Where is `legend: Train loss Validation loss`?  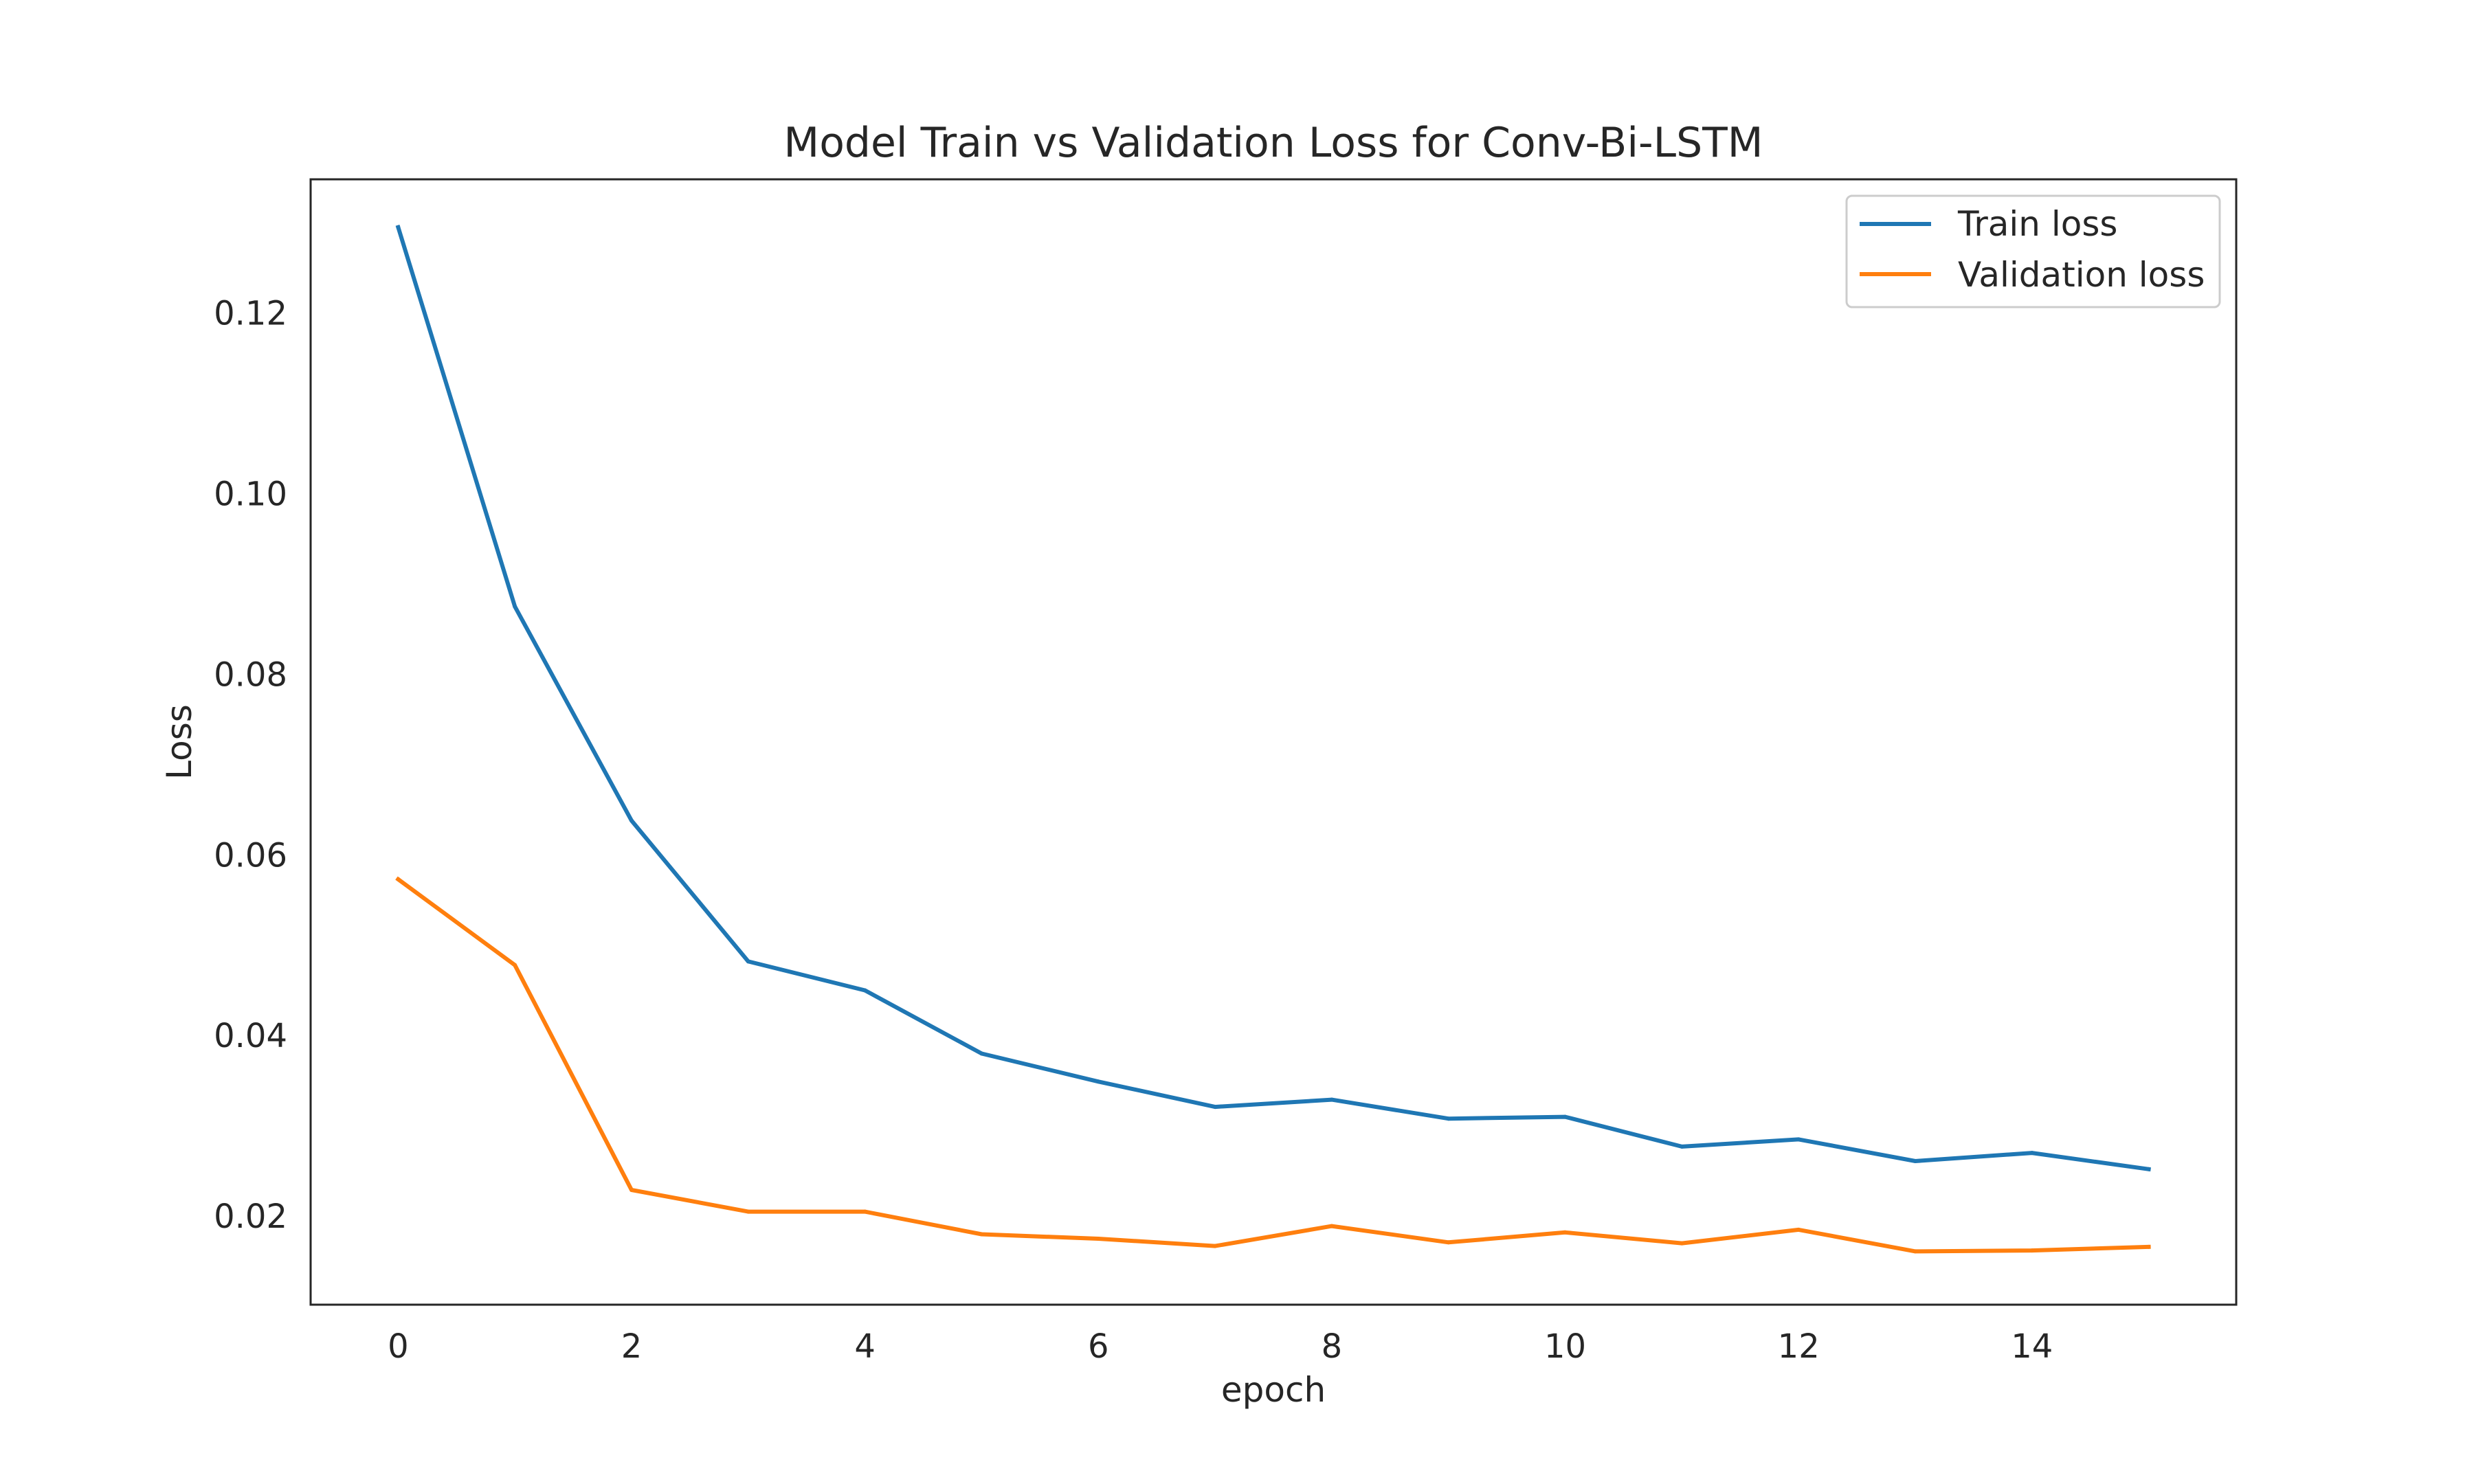
legend: Train loss Validation loss is located at coordinates (2033, 251).